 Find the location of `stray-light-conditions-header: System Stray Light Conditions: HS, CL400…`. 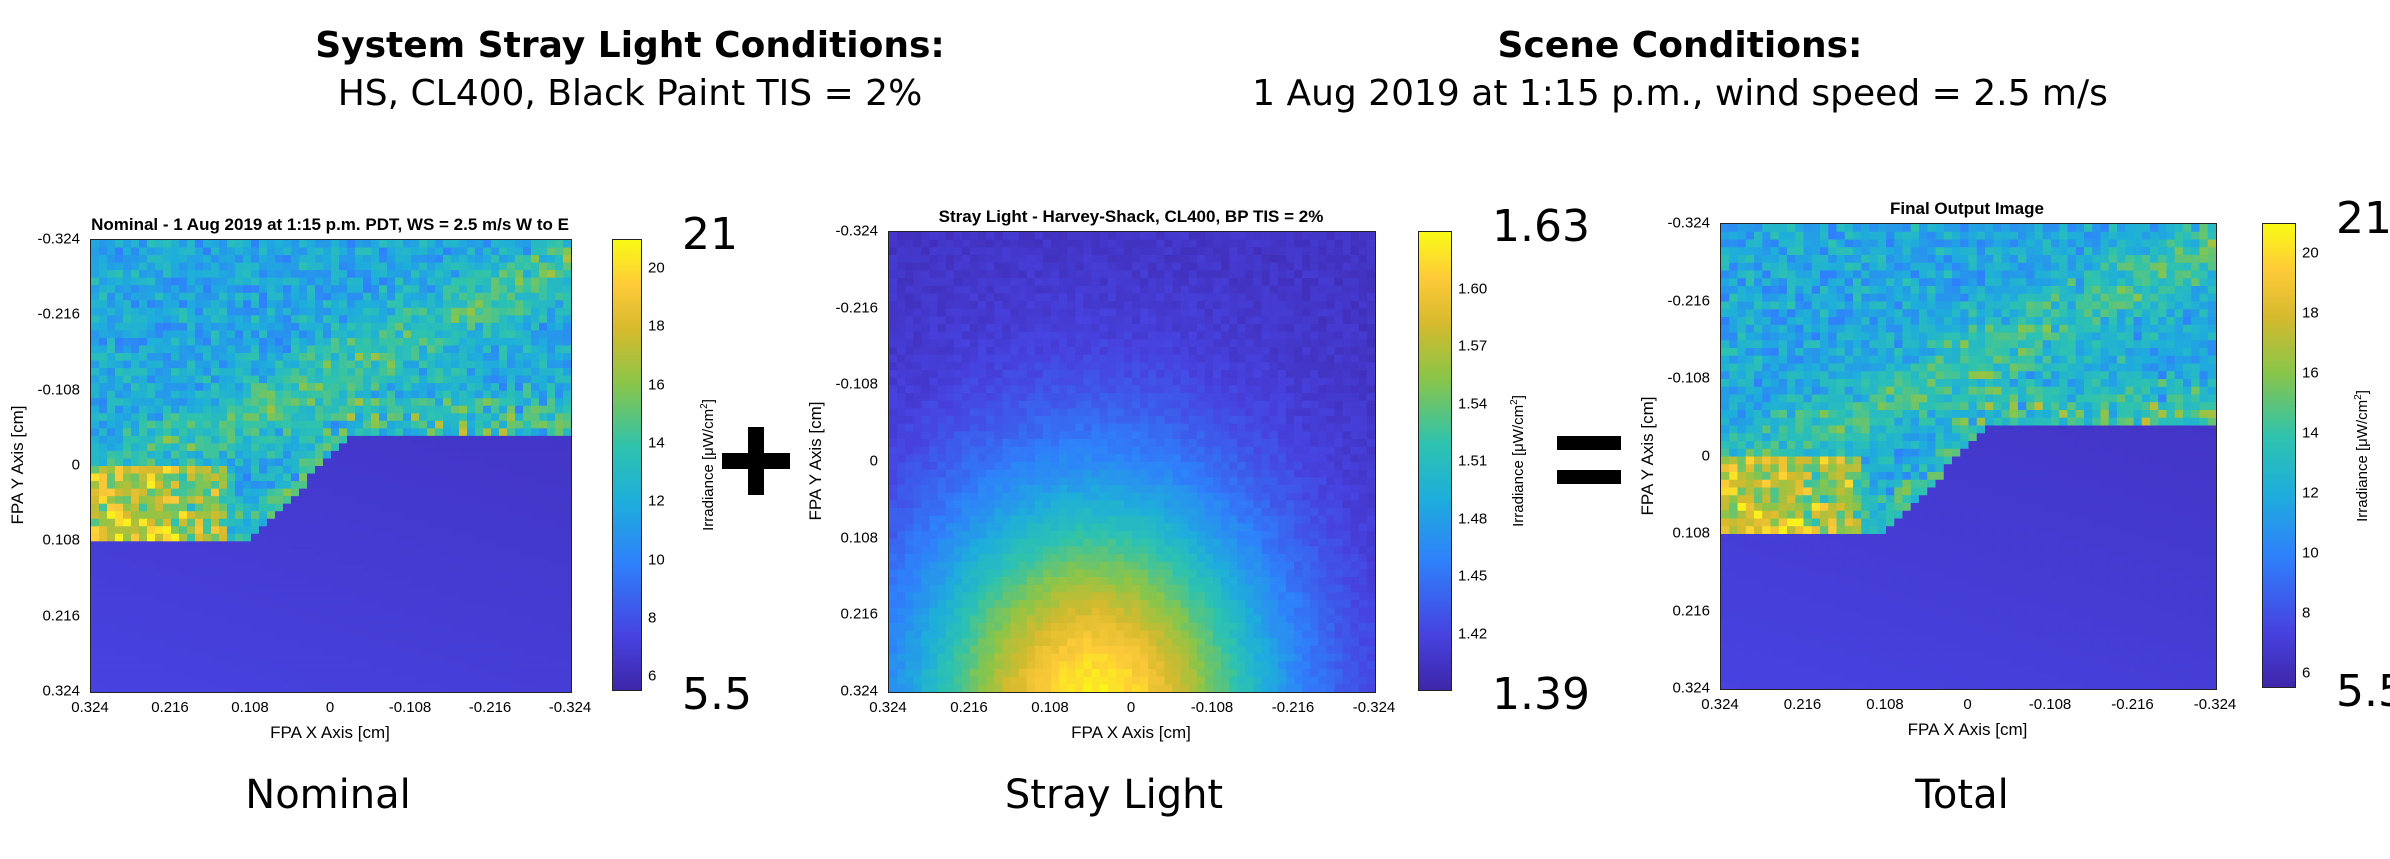

stray-light-conditions-header: System Stray Light Conditions: HS, CL400… is located at coordinates (630, 70).